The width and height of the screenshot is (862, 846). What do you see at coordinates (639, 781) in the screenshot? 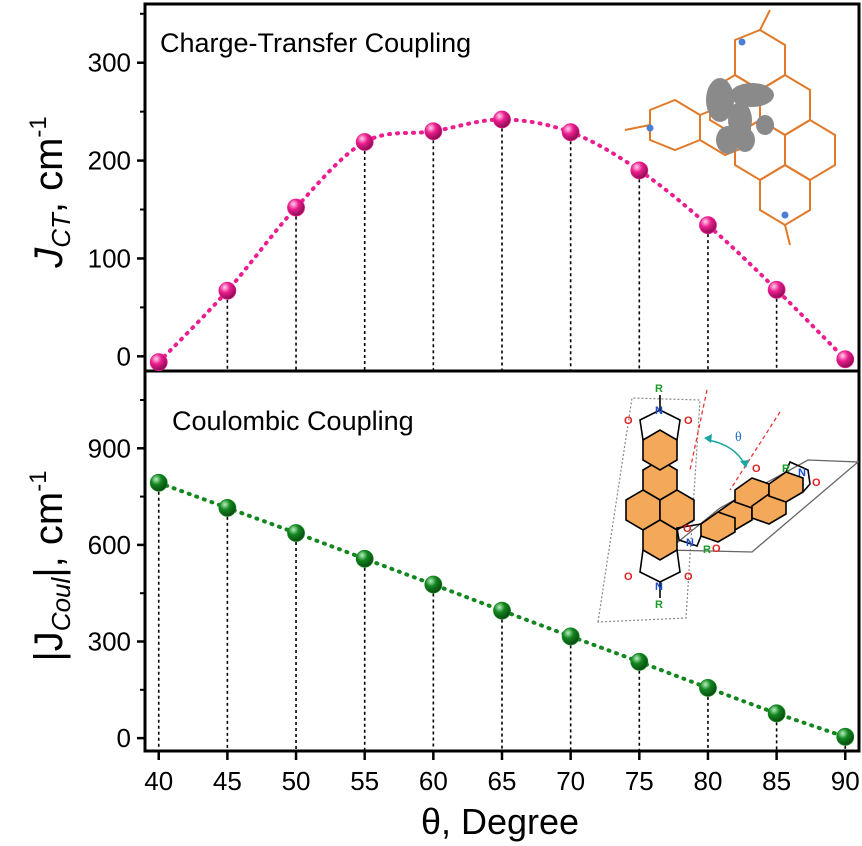
I see `x-tick-label-75: 75` at bounding box center [639, 781].